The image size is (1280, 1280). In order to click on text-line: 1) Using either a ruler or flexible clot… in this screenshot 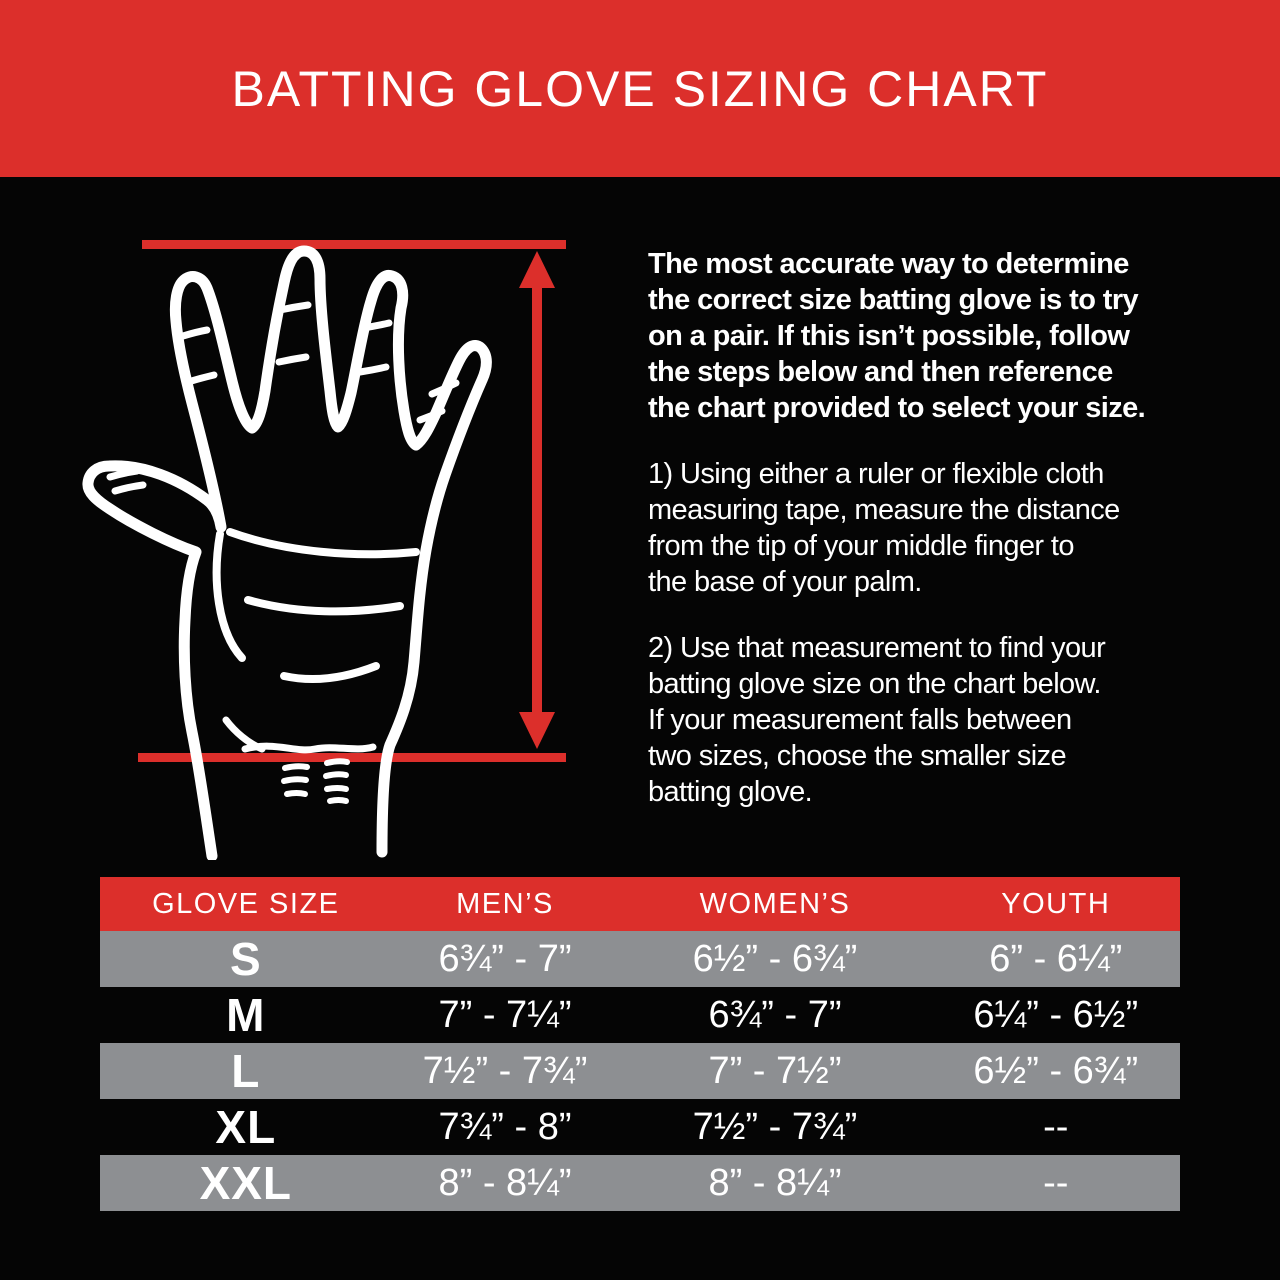, I will do `click(876, 474)`.